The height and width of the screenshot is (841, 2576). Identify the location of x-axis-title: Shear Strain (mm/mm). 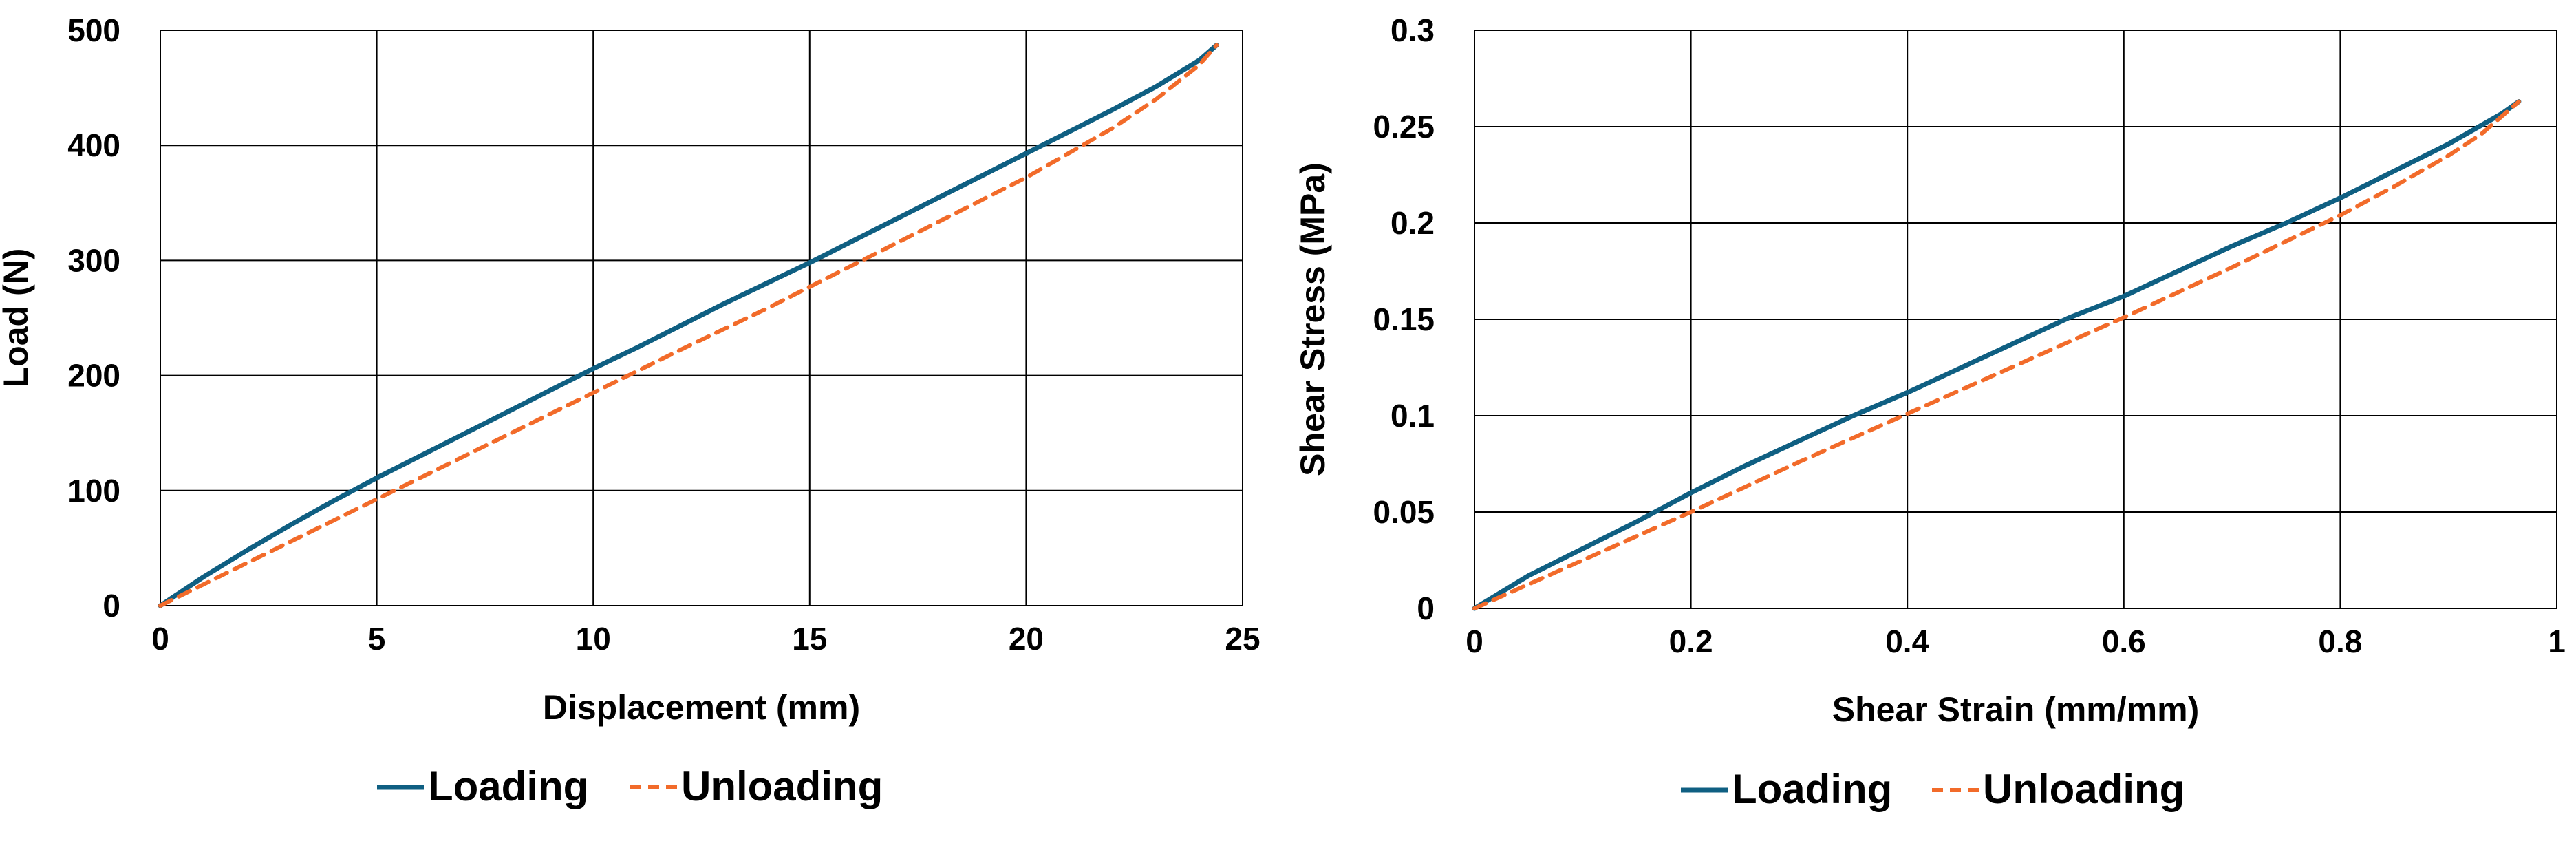
(2016, 709).